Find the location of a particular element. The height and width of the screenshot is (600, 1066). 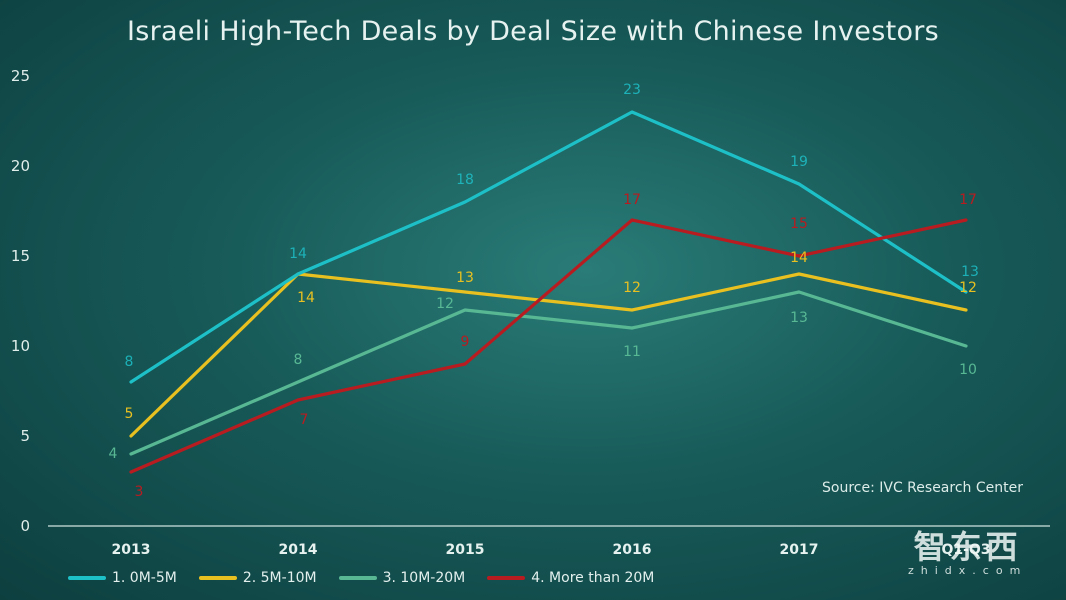

data-label: 19 is located at coordinates (799, 162).